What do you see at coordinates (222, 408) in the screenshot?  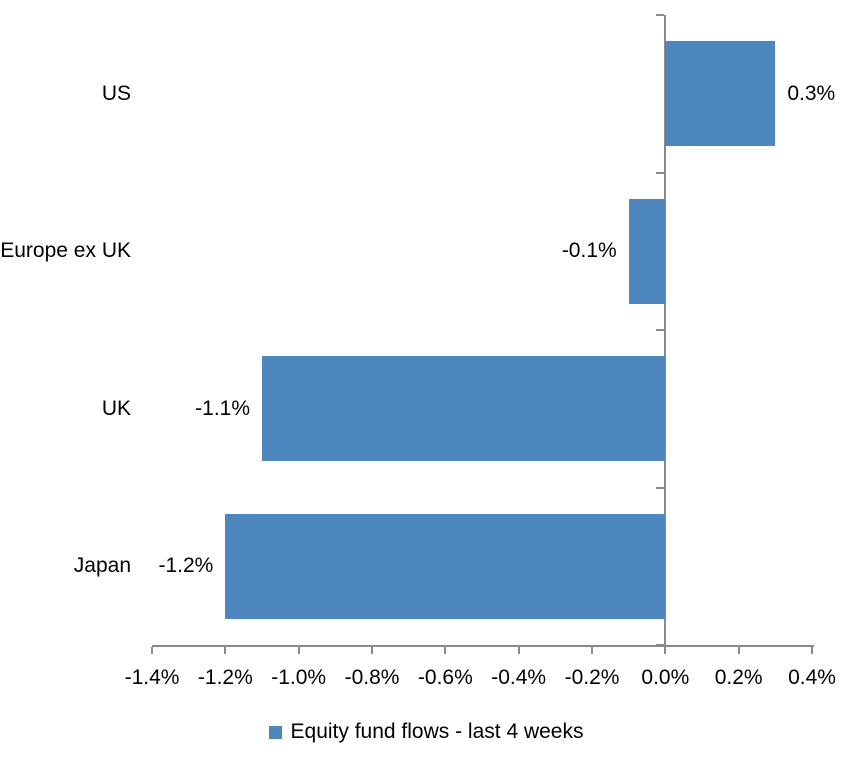 I see `value-label-uk: -1.1%` at bounding box center [222, 408].